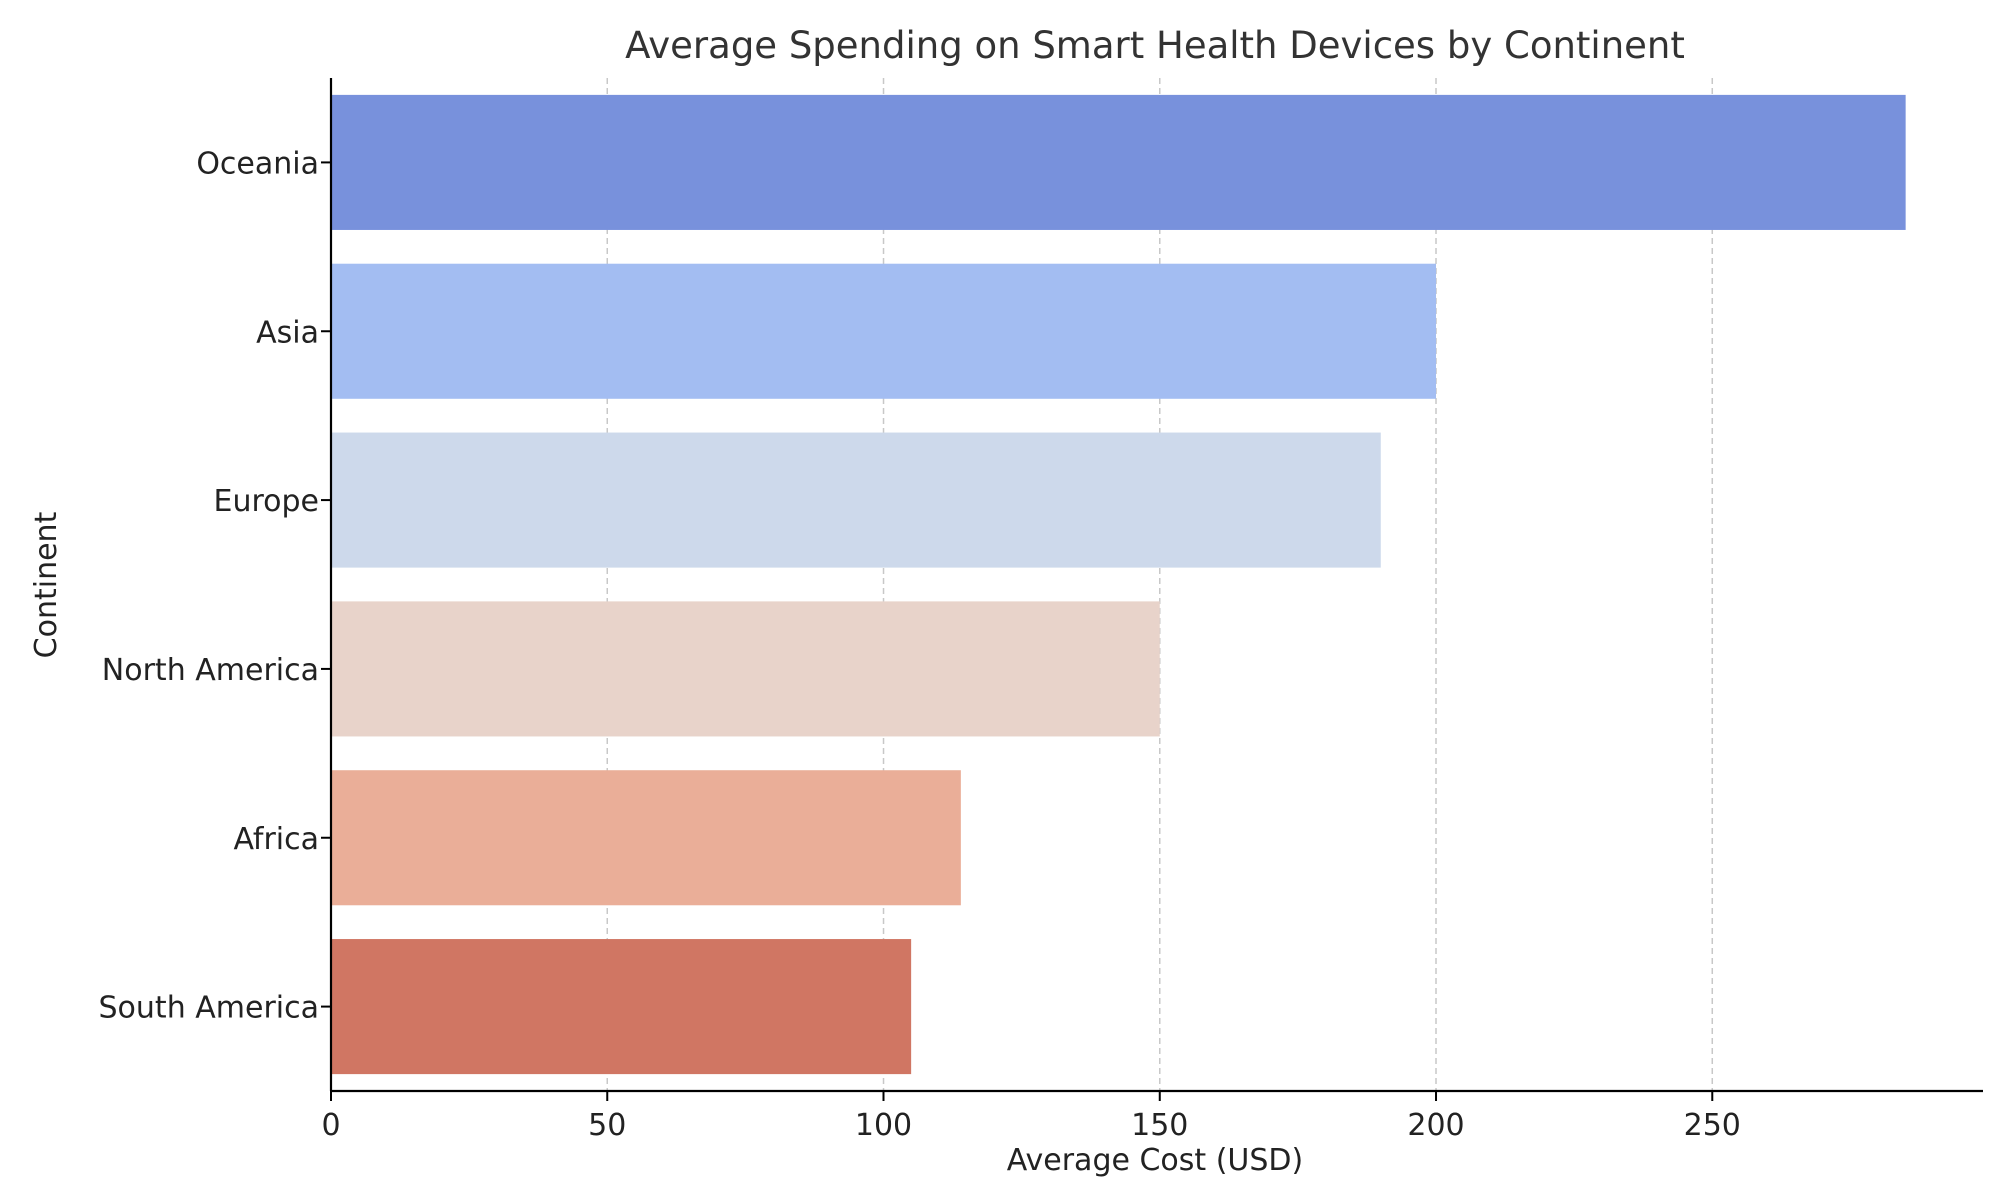  What do you see at coordinates (276, 839) in the screenshot?
I see `y-tick-label: Africa` at bounding box center [276, 839].